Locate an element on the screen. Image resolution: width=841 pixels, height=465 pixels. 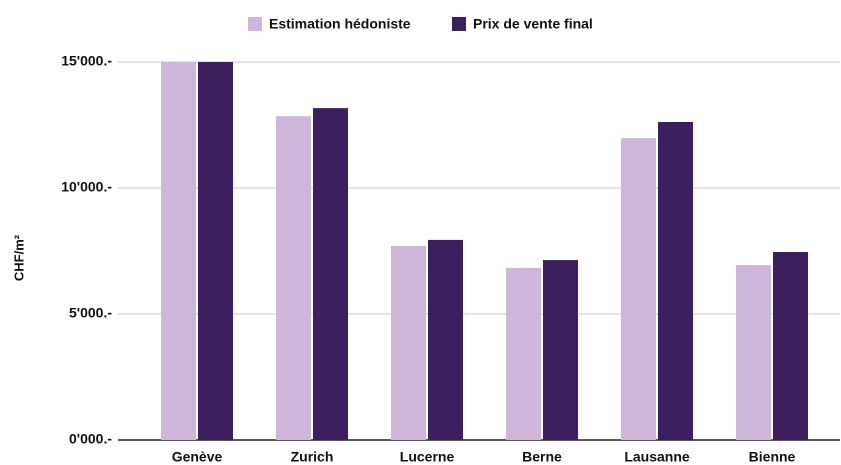
x-tick-label: Lucerne is located at coordinates (427, 457).